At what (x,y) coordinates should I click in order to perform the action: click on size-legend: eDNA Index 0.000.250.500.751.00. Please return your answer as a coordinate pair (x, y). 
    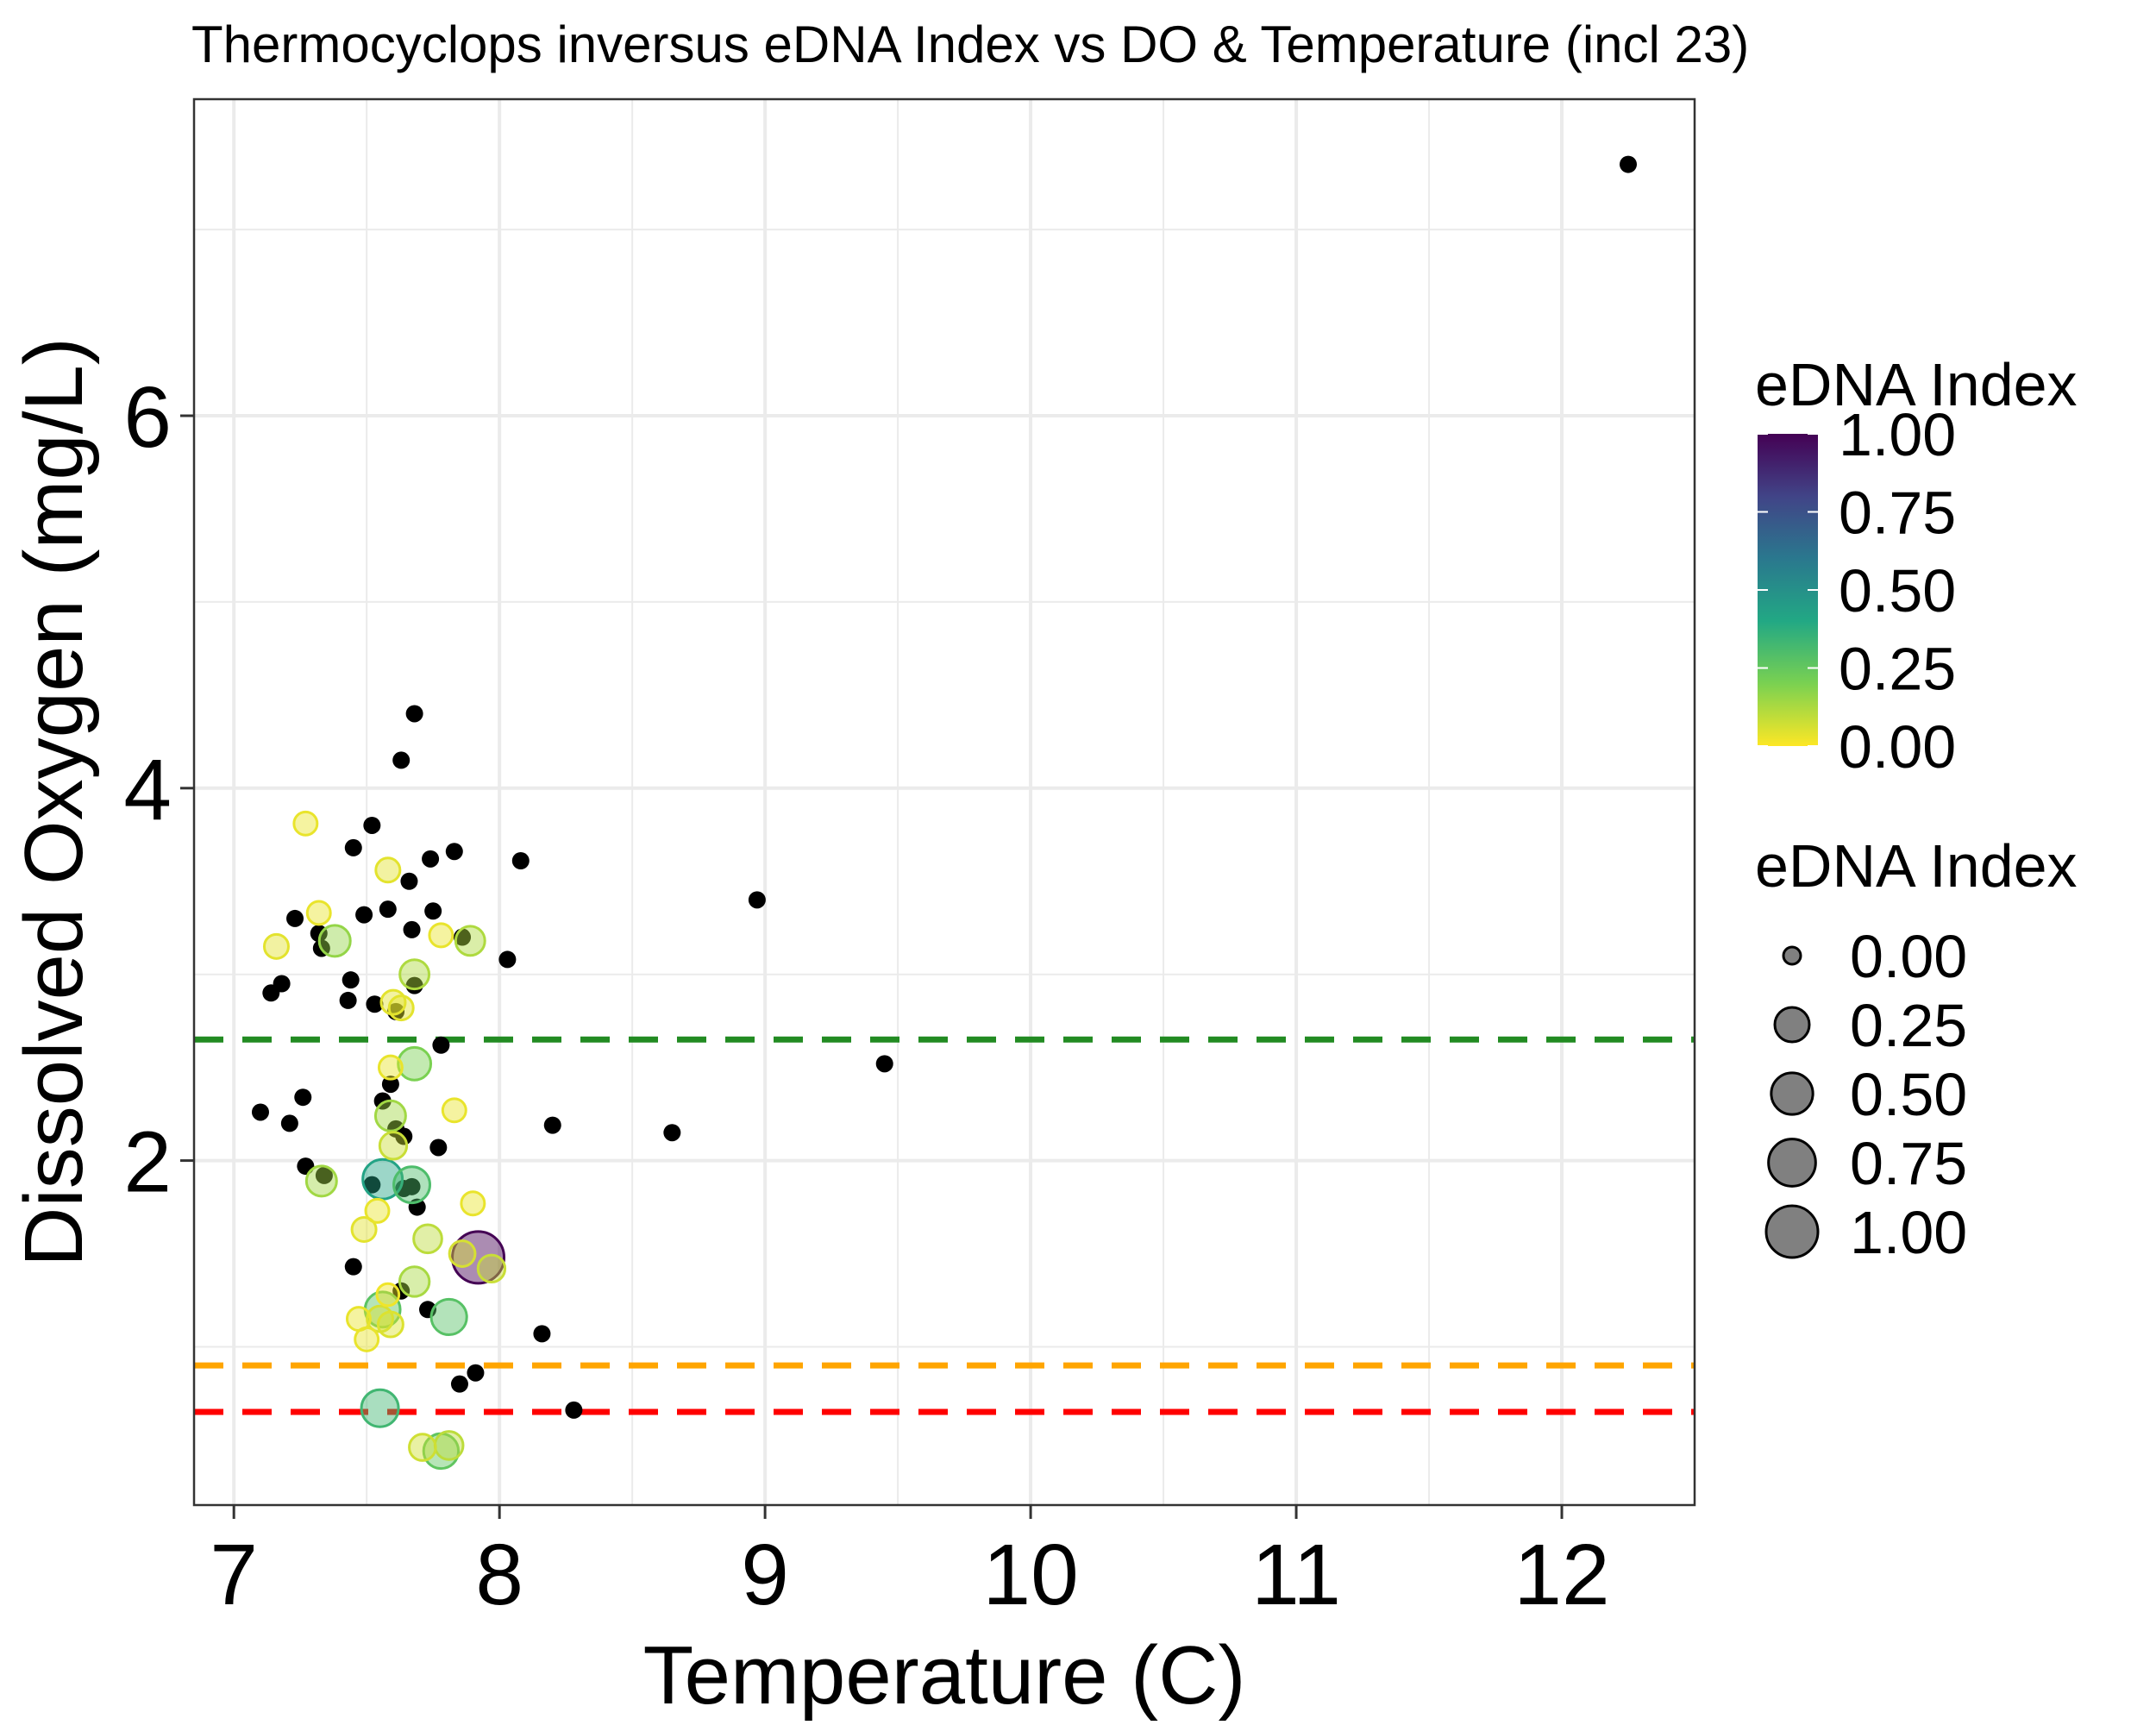
    Looking at the image, I should click on (1916, 1049).